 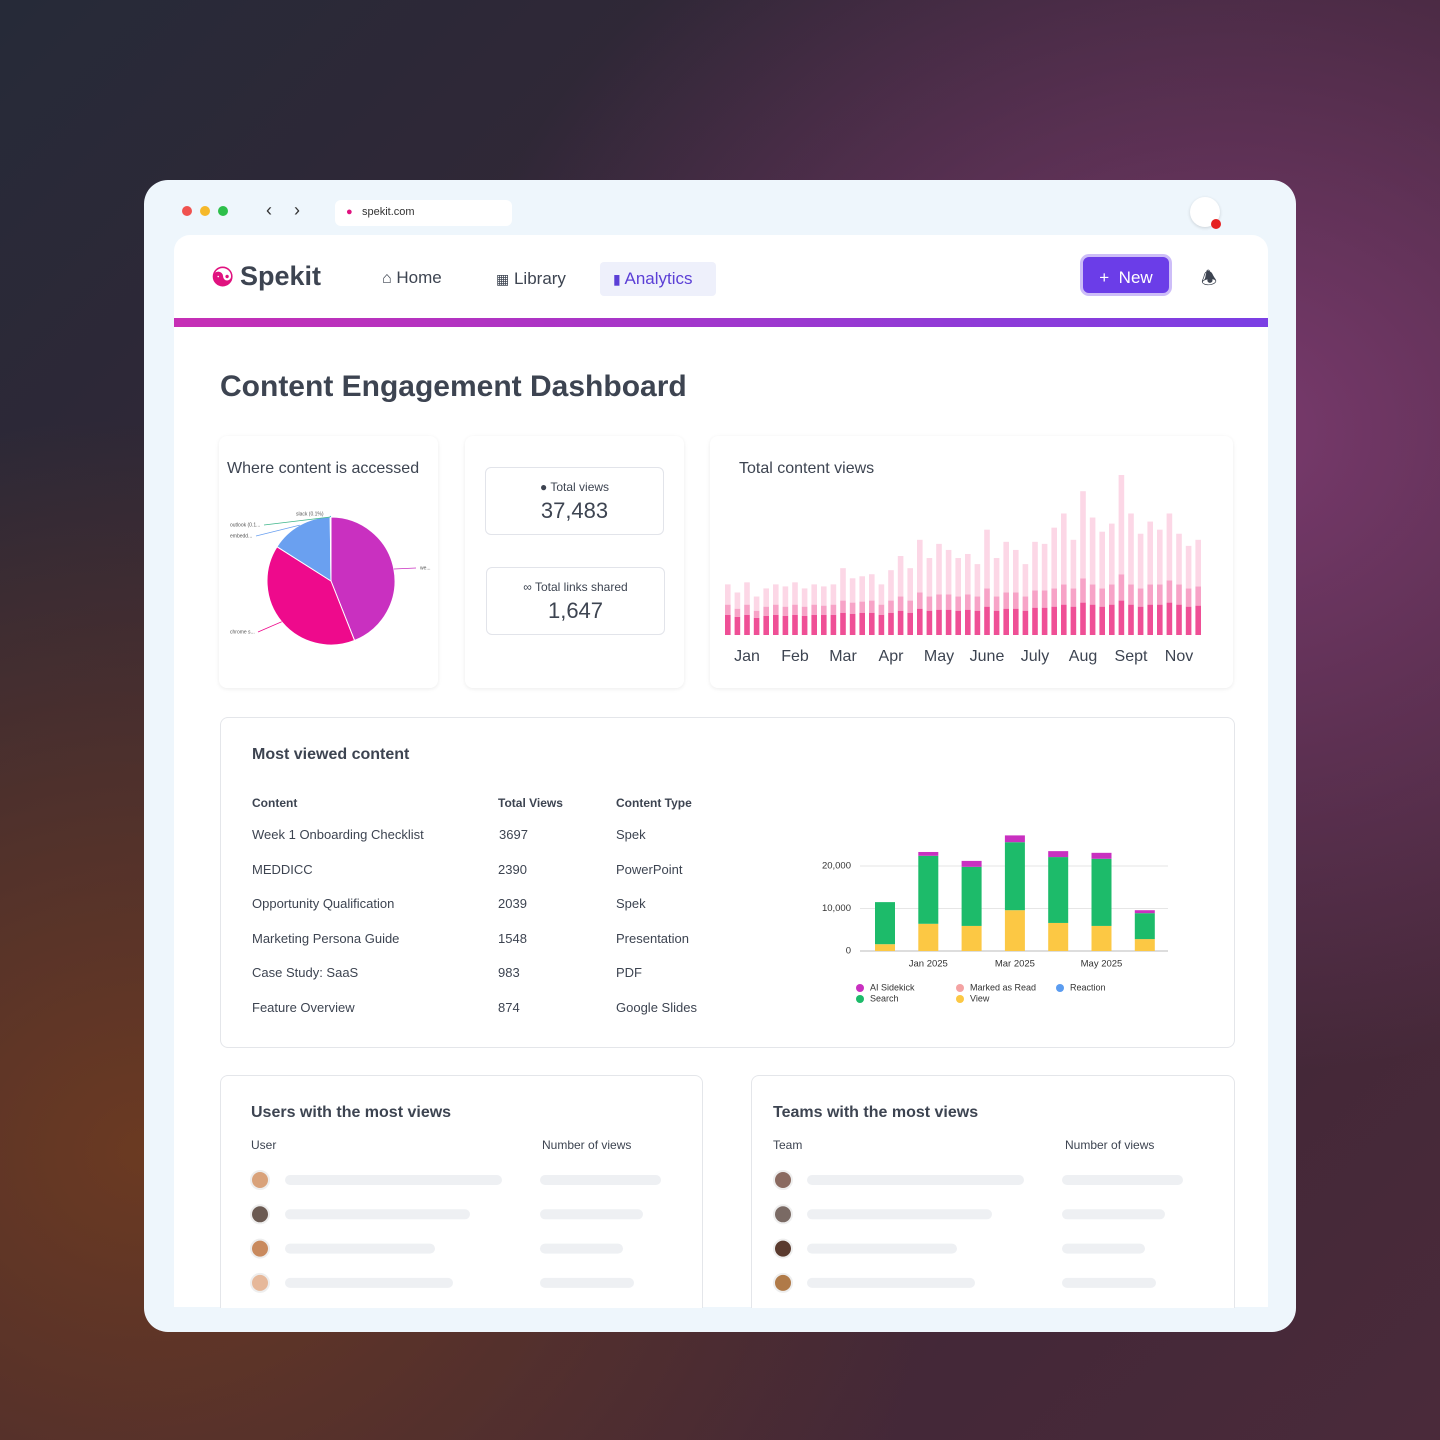 I want to click on nav-analytics: ▮ Analytics, so click(x=653, y=278).